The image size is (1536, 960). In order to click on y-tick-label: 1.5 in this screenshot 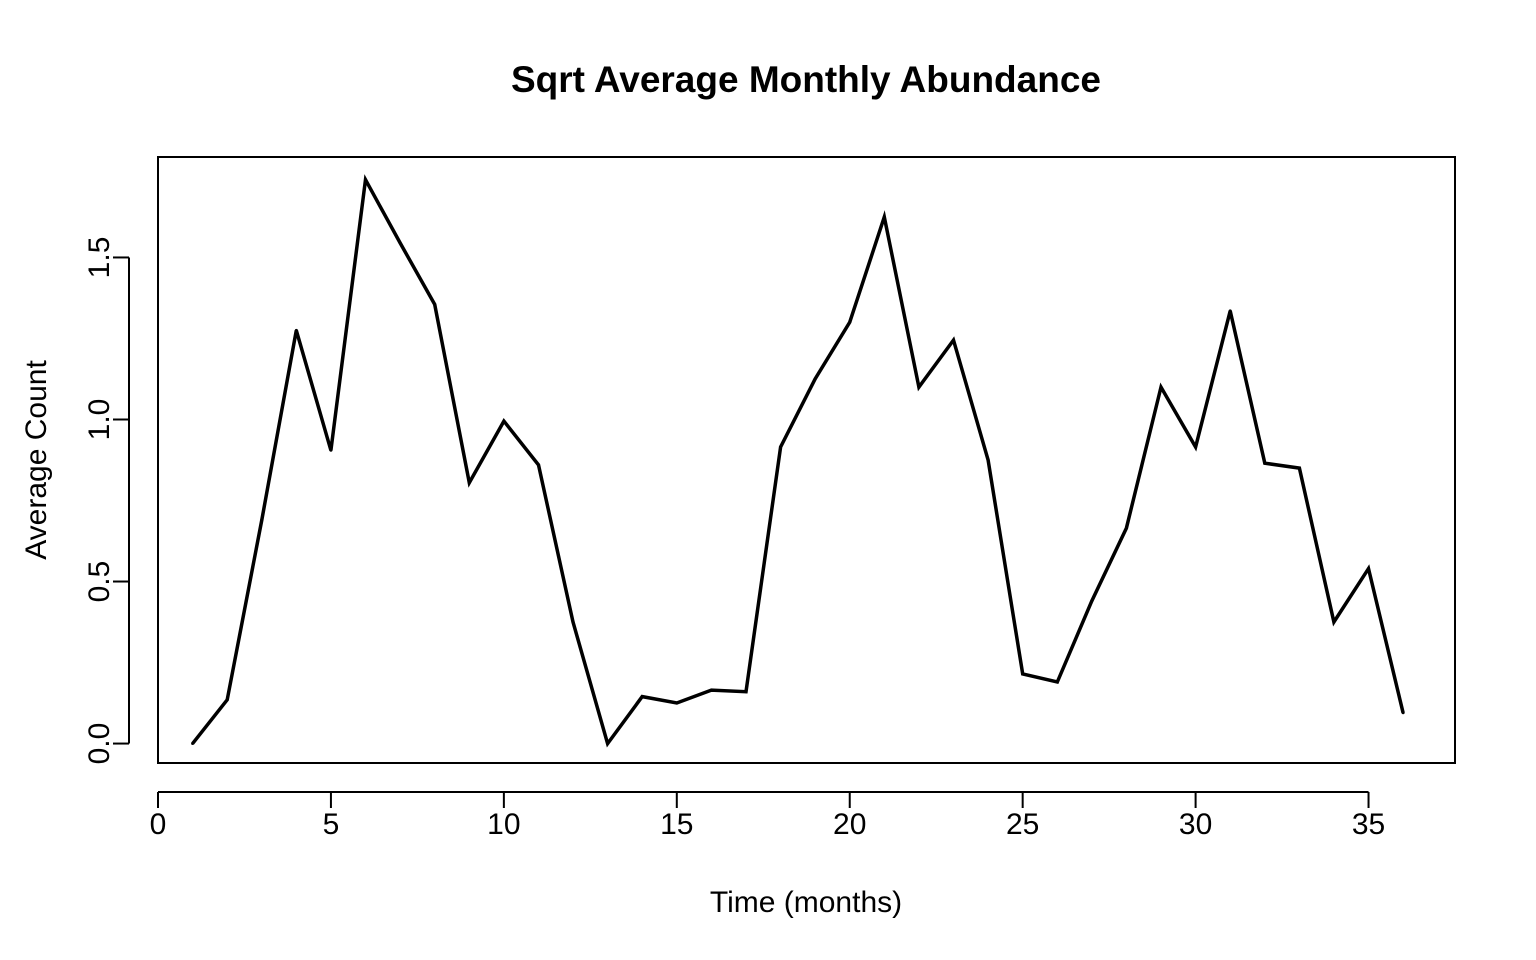, I will do `click(99, 258)`.